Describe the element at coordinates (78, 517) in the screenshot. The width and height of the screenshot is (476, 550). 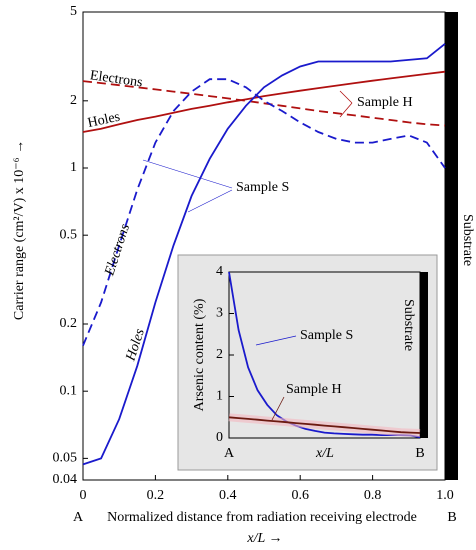
I see `endpoint-label: A` at that location.